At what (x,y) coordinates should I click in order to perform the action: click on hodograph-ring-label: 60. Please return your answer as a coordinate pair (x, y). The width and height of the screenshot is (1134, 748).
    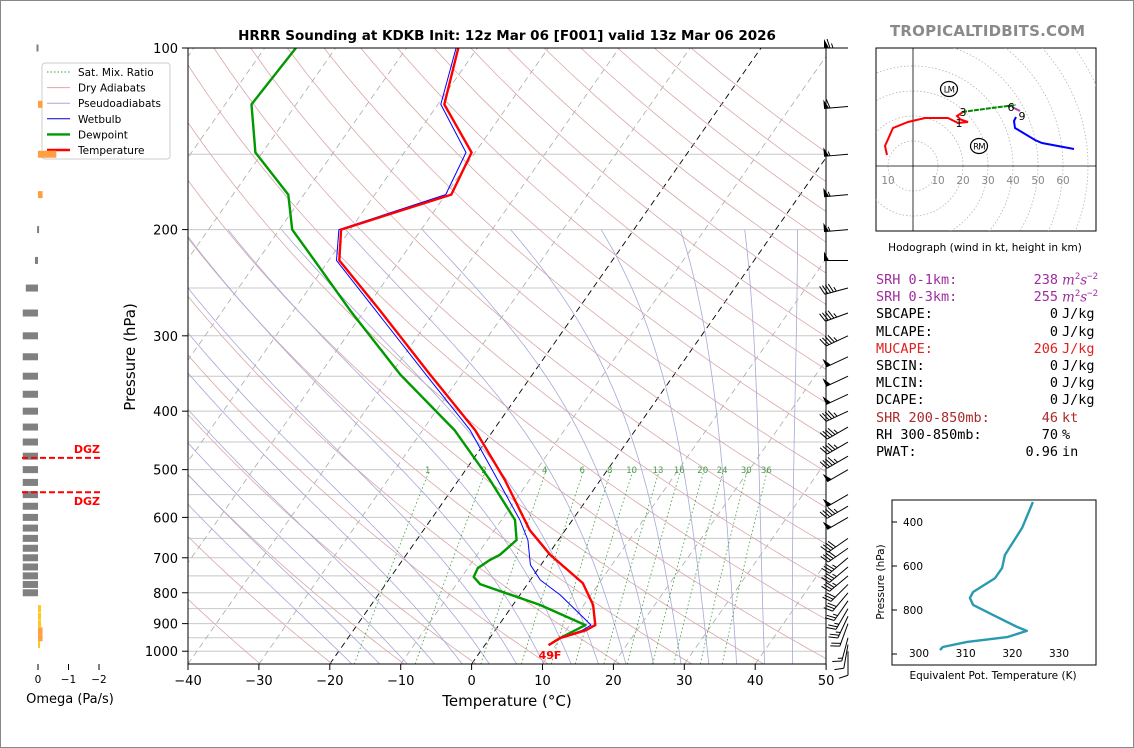
    Looking at the image, I should click on (1062, 181).